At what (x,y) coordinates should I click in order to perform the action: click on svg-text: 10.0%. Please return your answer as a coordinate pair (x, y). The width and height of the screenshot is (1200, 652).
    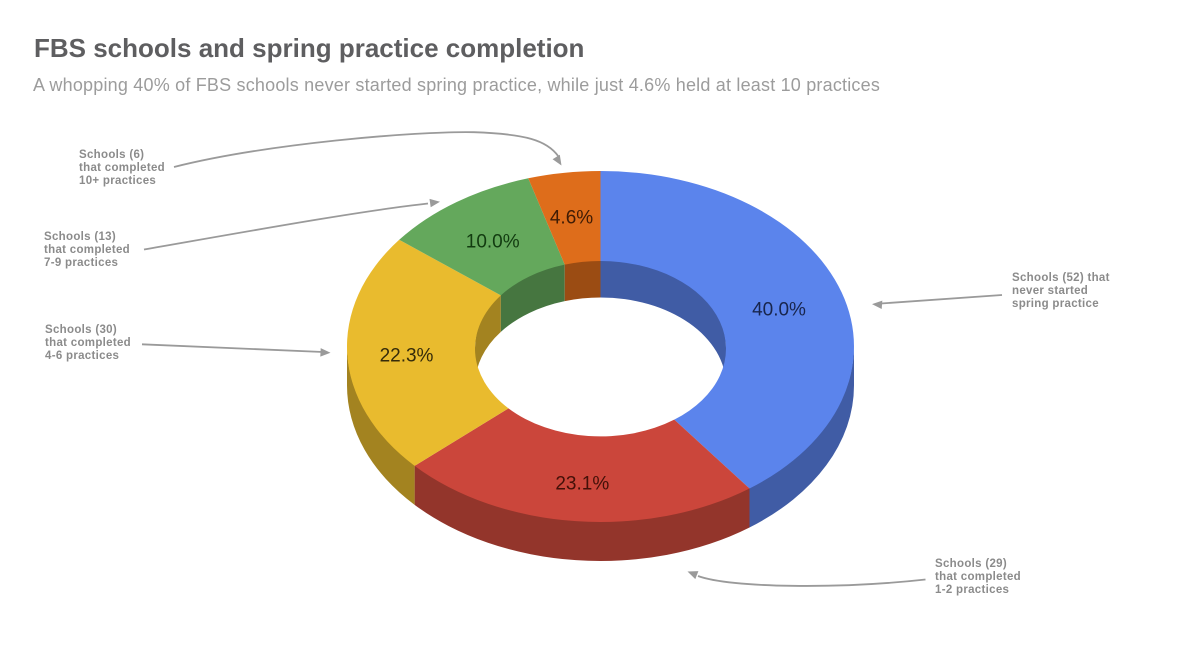
    Looking at the image, I should click on (493, 241).